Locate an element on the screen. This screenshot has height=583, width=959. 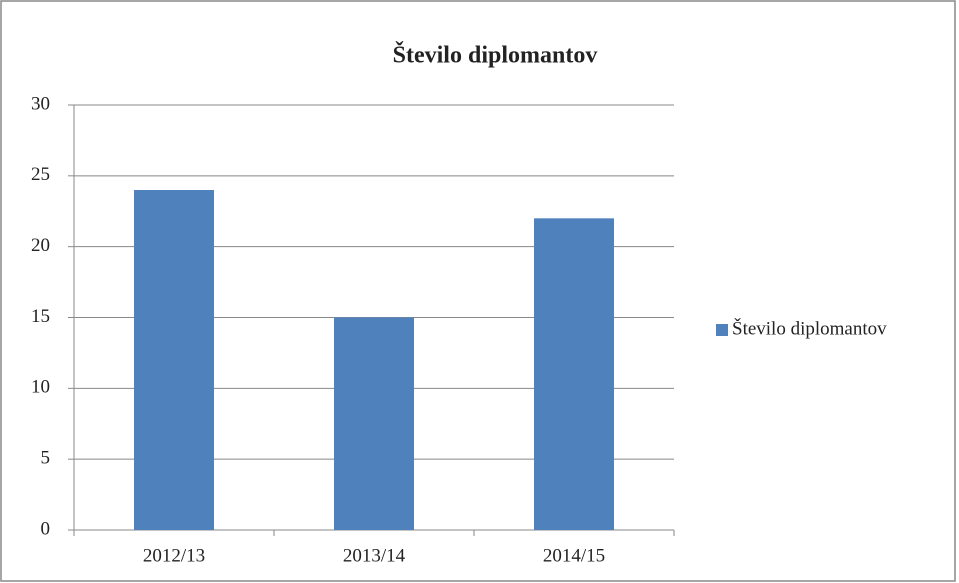
y-tick-label: 5 is located at coordinates (46, 458).